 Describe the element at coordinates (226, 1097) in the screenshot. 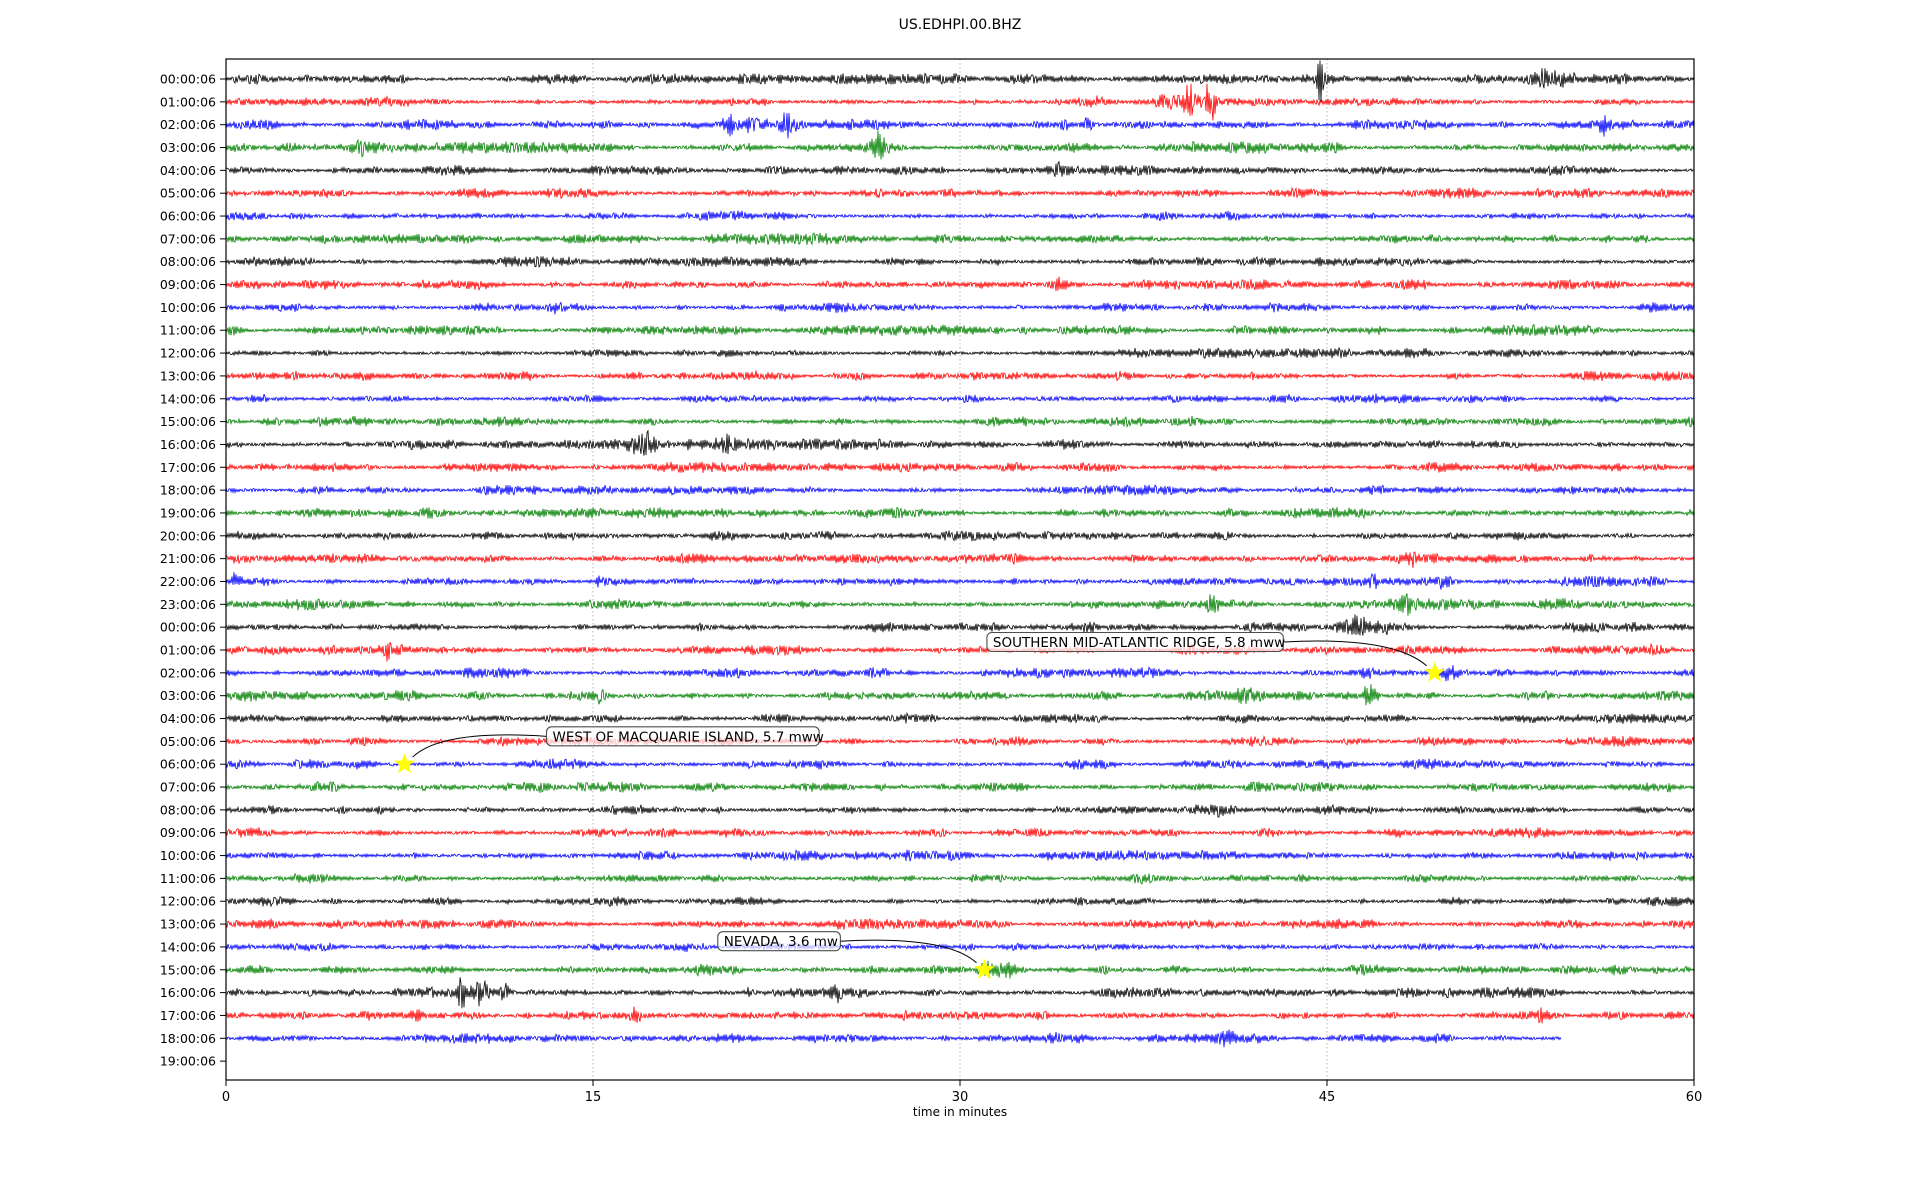

I see `x-tick-label: 0` at that location.